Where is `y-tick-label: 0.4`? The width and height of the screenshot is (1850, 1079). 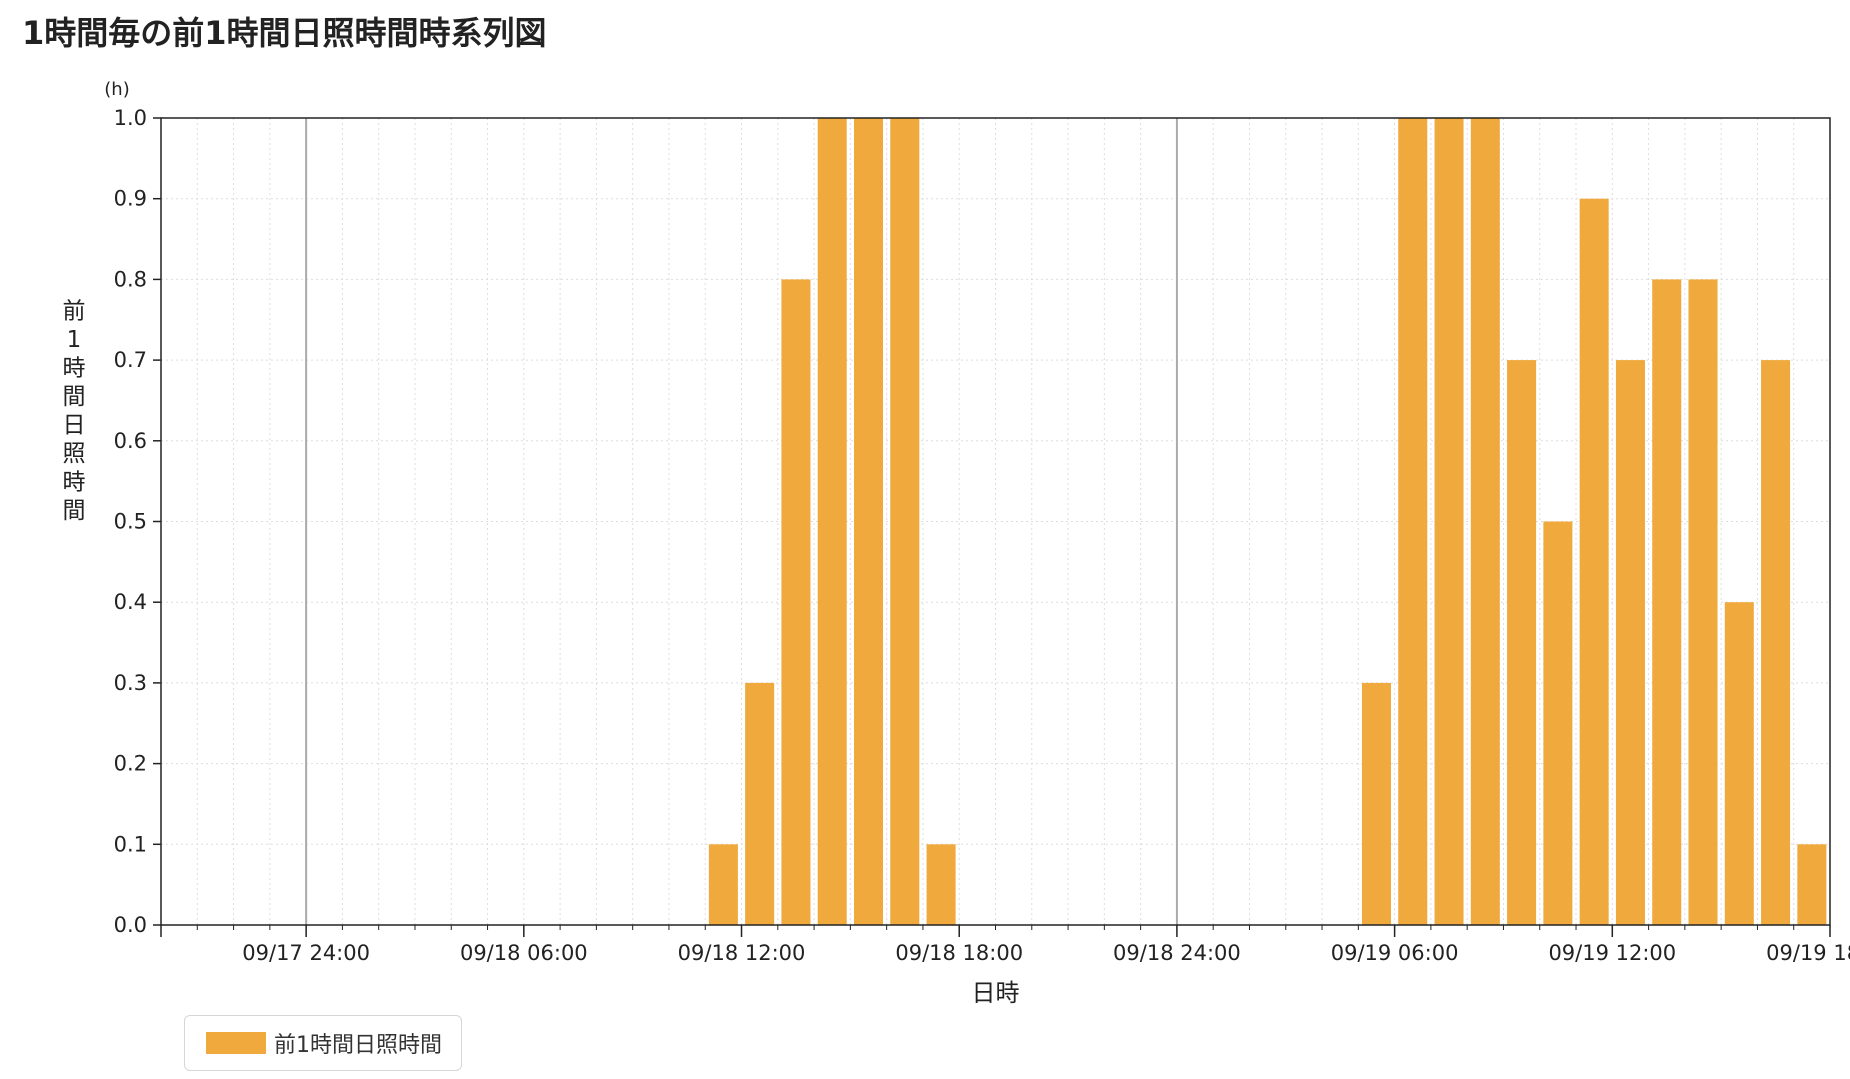
y-tick-label: 0.4 is located at coordinates (130, 602).